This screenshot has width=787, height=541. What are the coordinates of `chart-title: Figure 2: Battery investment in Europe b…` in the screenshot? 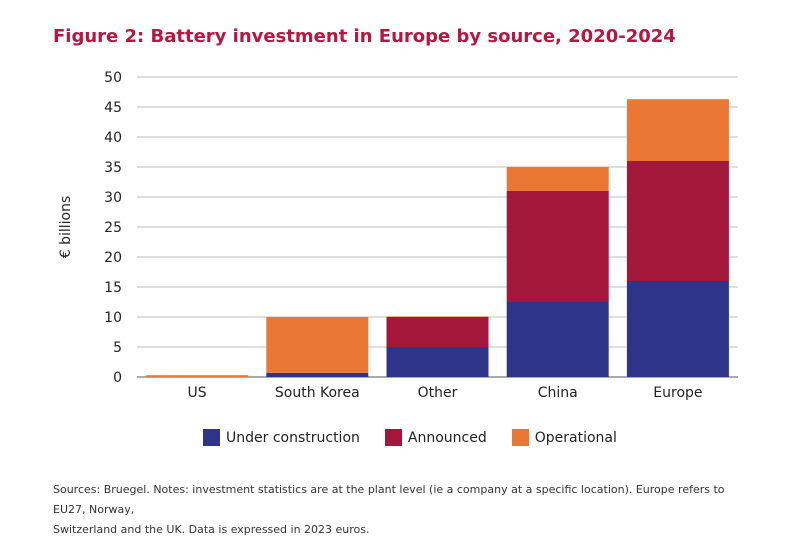 It's located at (364, 36).